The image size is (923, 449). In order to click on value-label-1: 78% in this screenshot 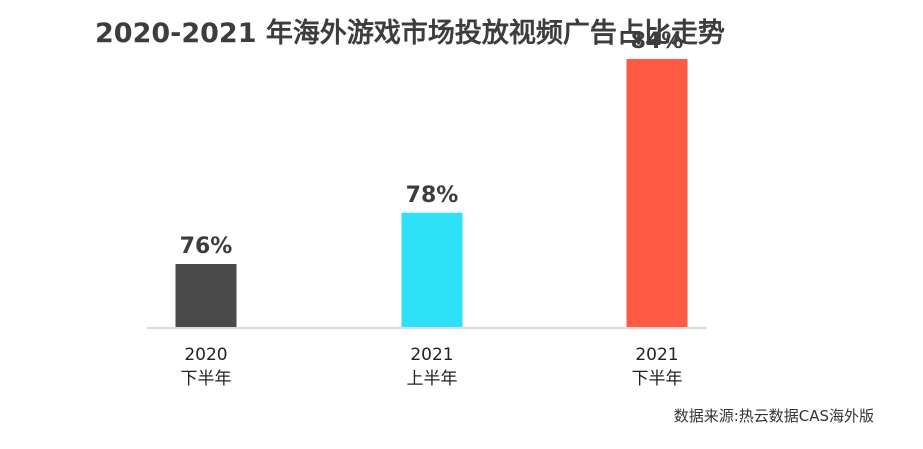, I will do `click(432, 195)`.